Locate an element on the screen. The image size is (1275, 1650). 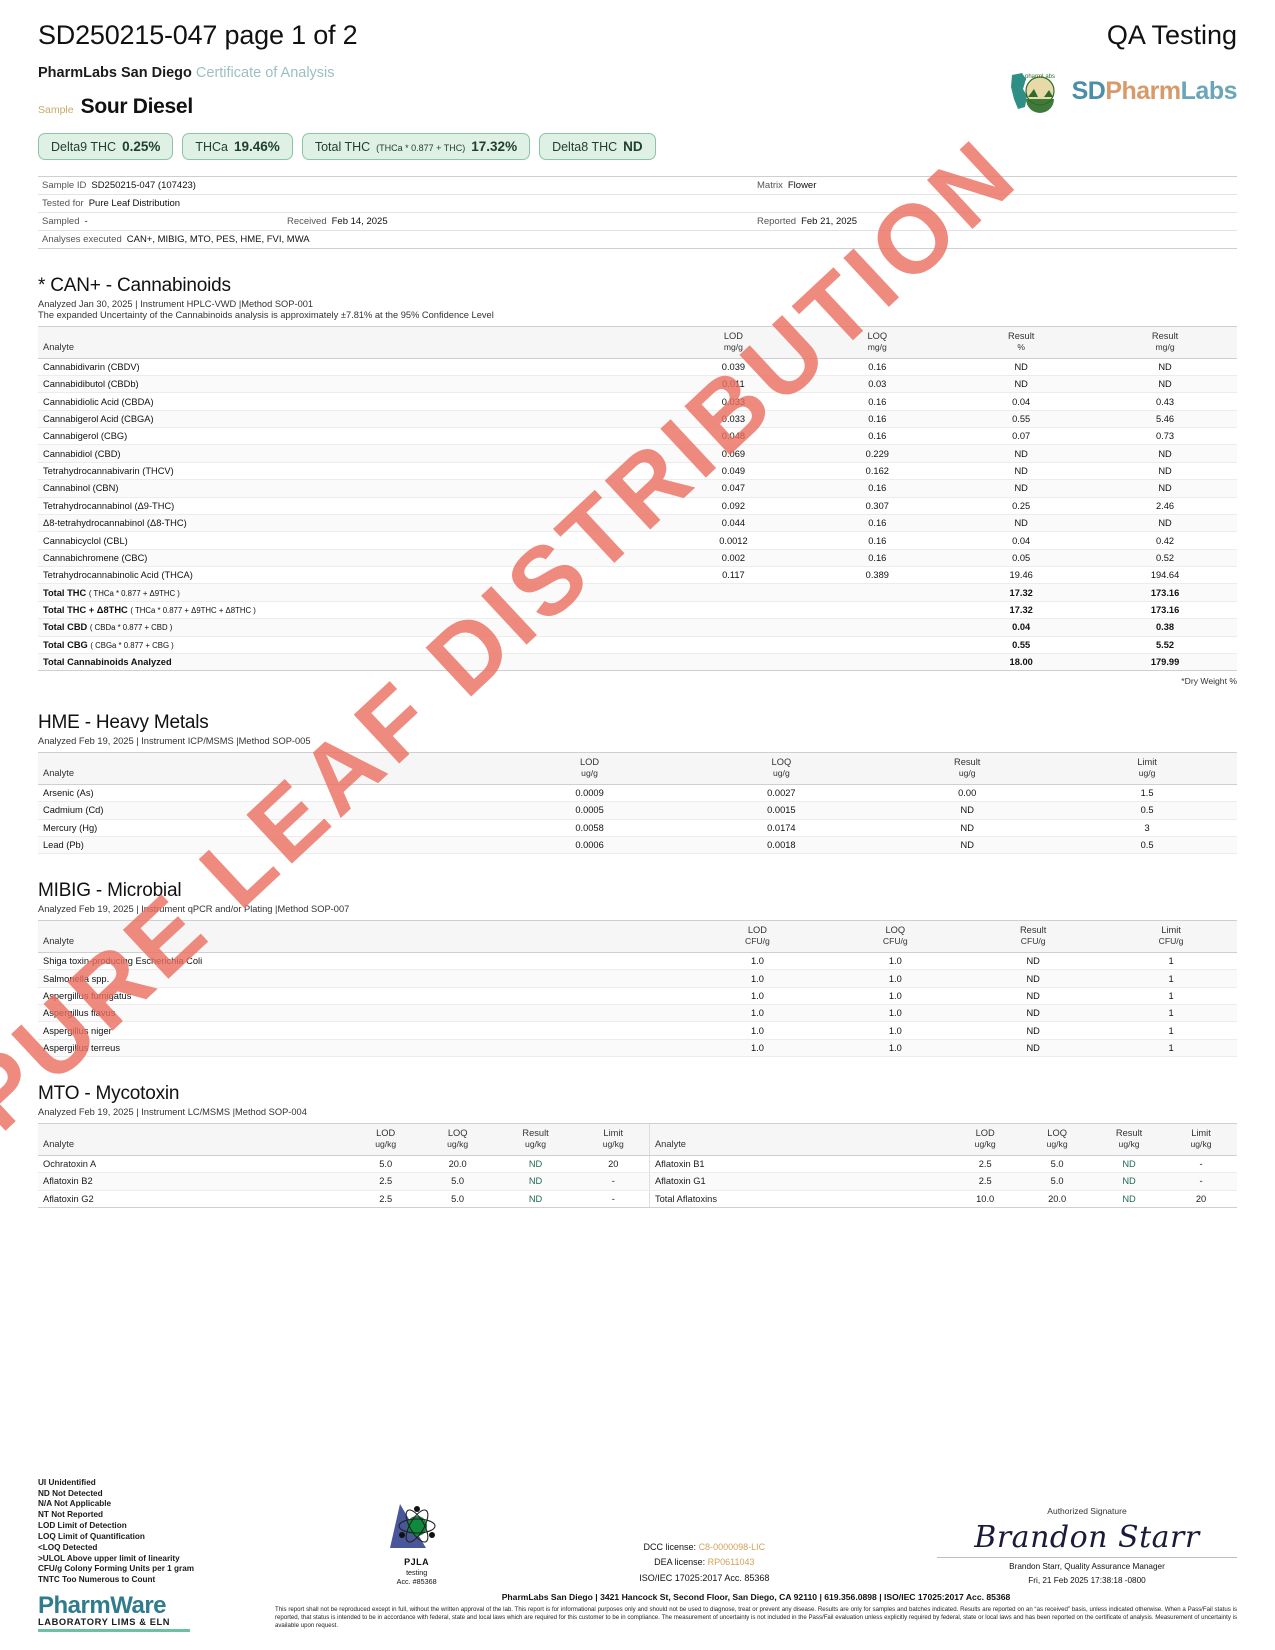
col-result-right: Result ug/kg is located at coordinates (1129, 1139).